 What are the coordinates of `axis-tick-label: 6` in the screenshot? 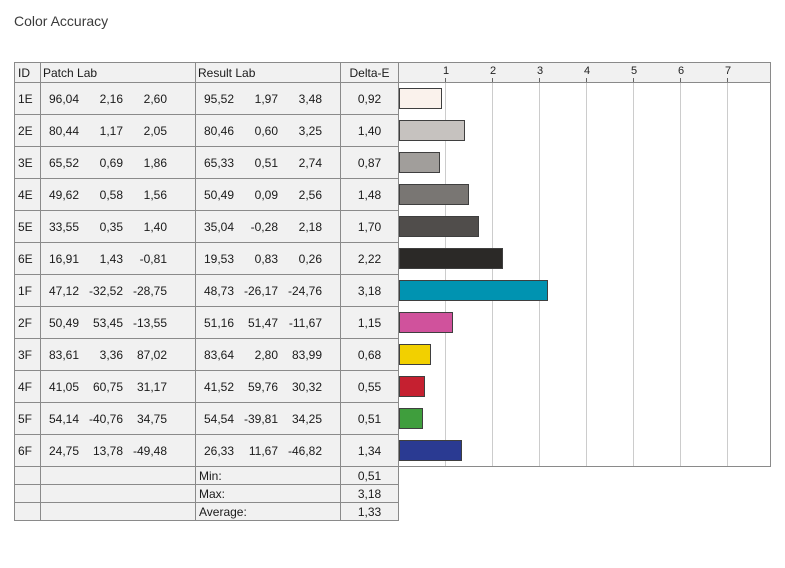 It's located at (681, 71).